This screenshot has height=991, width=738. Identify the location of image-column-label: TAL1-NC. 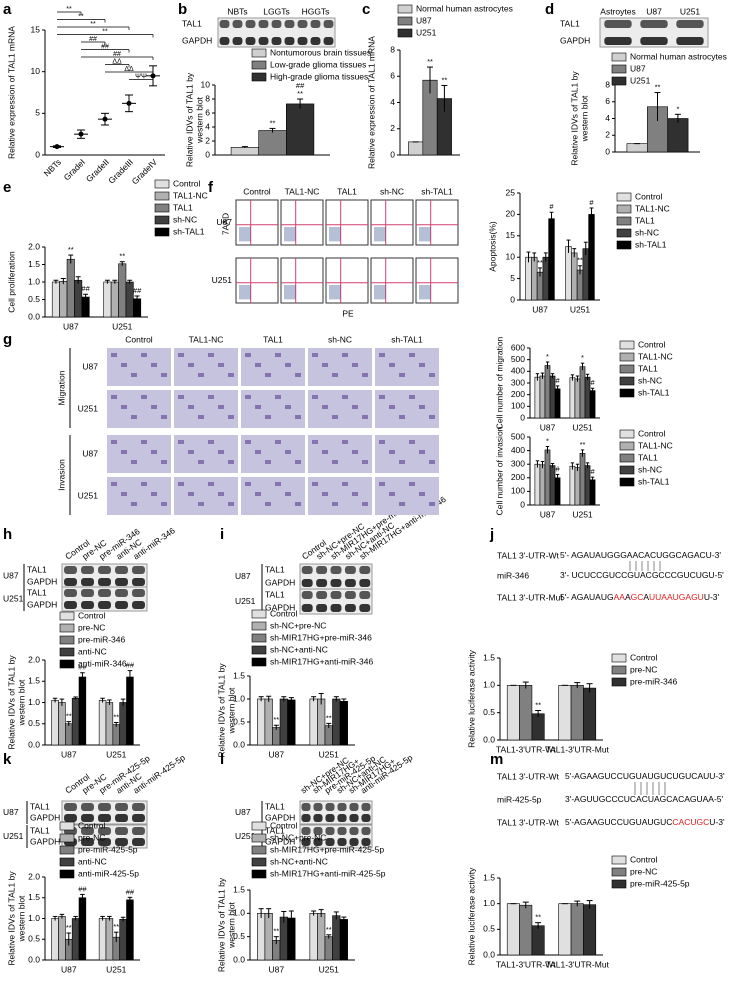
(206, 339).